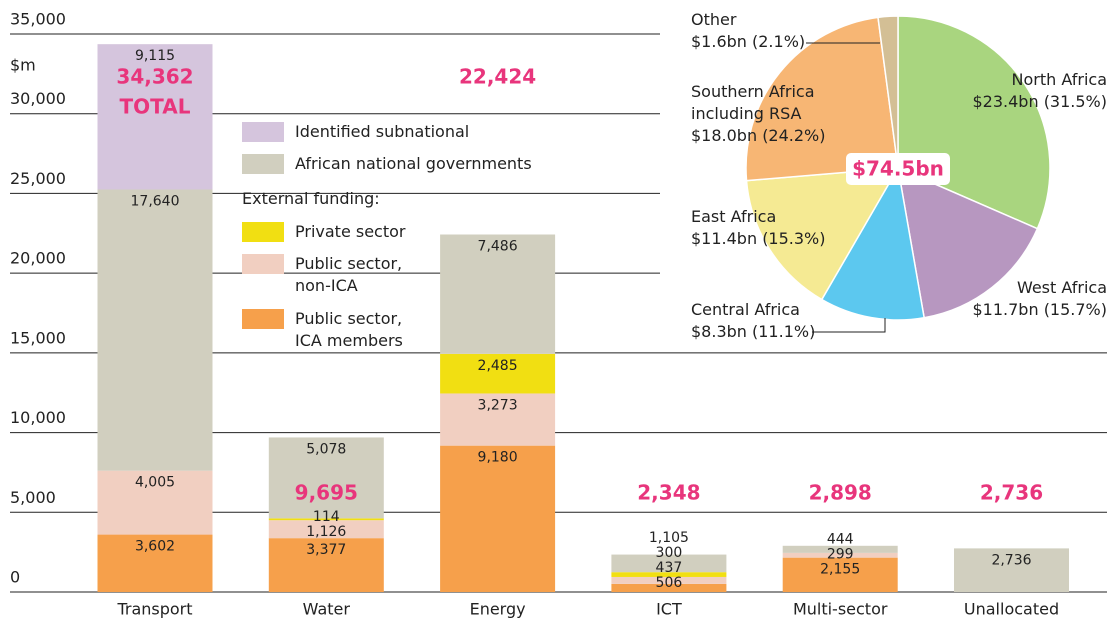  What do you see at coordinates (349, 274) in the screenshot?
I see `legend-label: Public sector, non-ICA` at bounding box center [349, 274].